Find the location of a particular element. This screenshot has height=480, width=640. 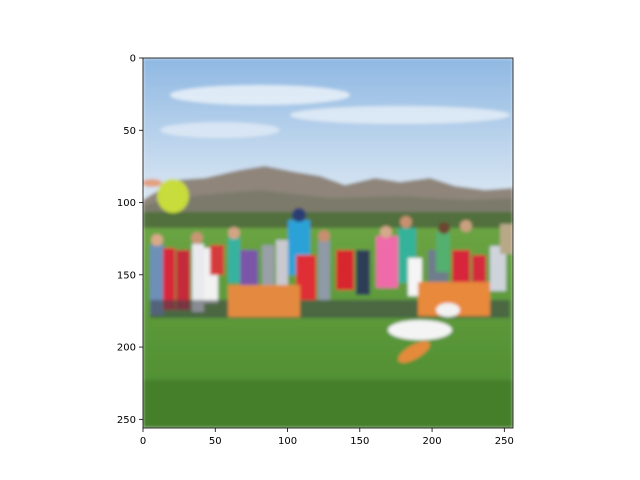

x-tick-label: 0 is located at coordinates (143, 441).